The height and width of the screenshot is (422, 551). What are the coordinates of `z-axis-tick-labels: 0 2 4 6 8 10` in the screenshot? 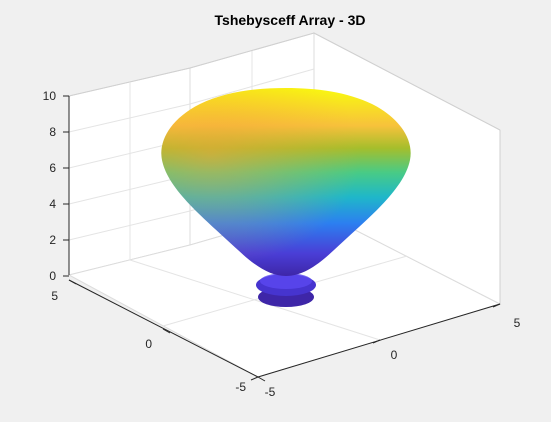 It's located at (50, 186).